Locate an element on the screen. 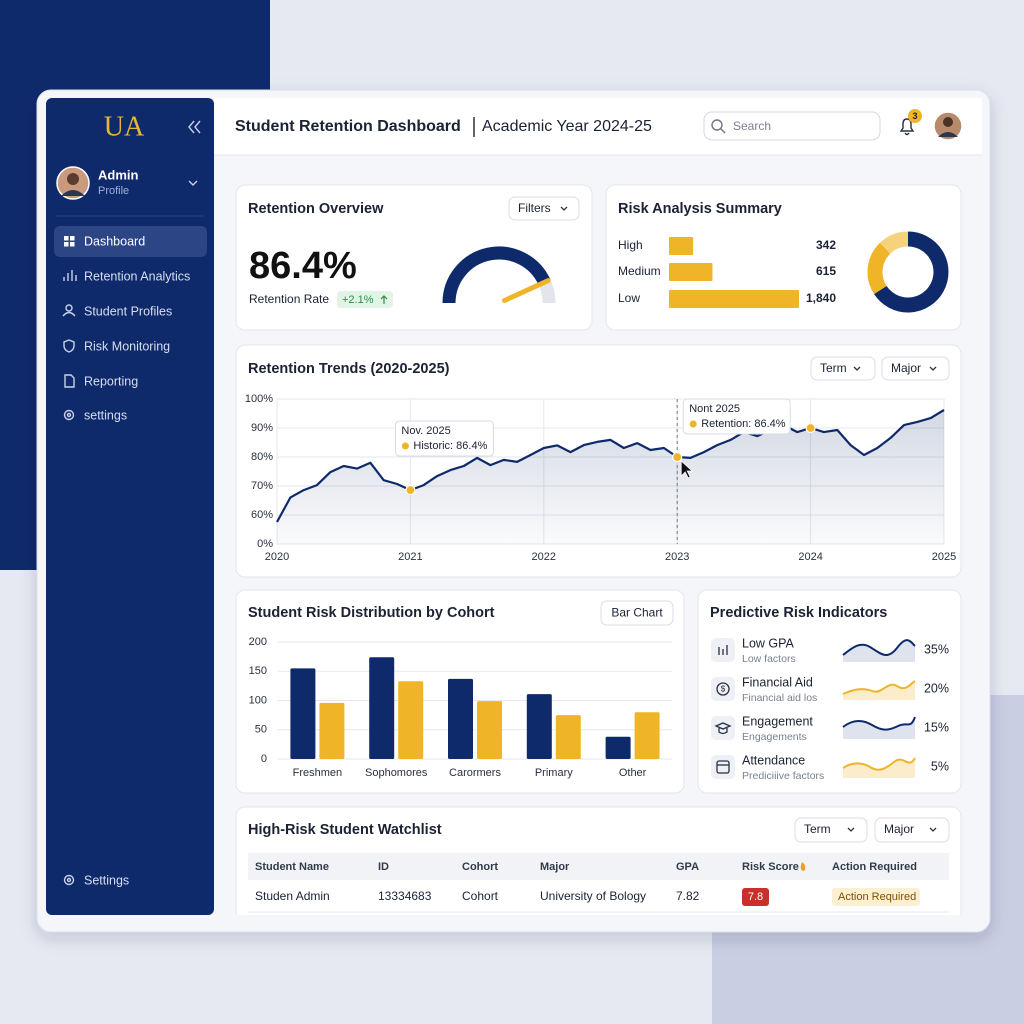  card-title: Risk Analysis Summary is located at coordinates (700, 209).